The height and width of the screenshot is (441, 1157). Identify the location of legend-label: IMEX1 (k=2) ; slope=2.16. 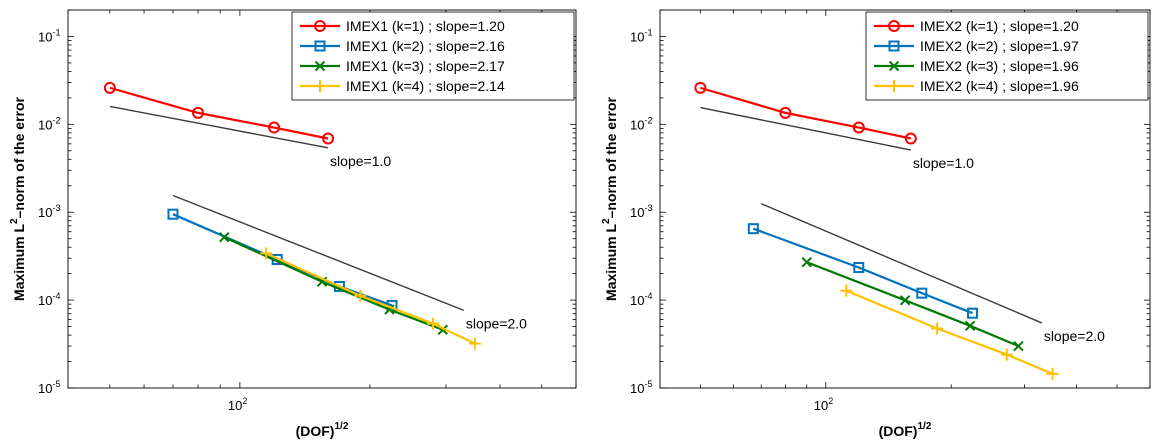
(425, 46).